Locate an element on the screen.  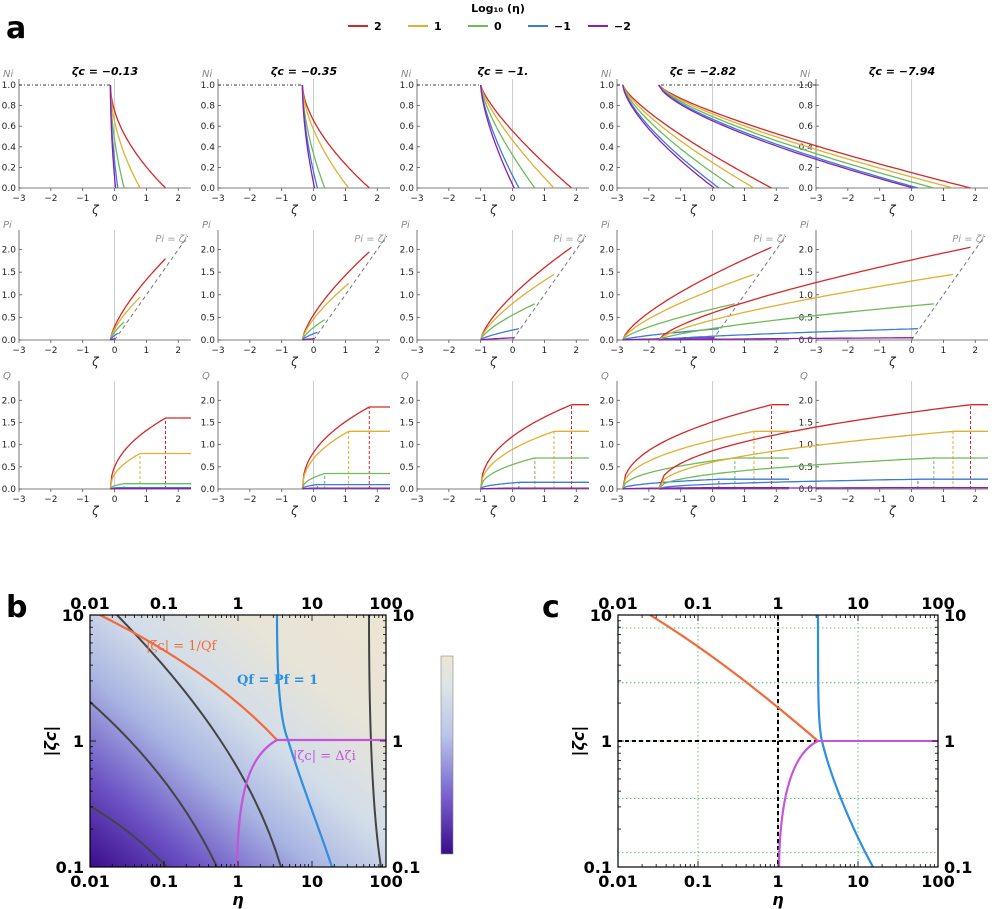
ytick-0-4-5: 1.0 is located at coordinates (806, 86).